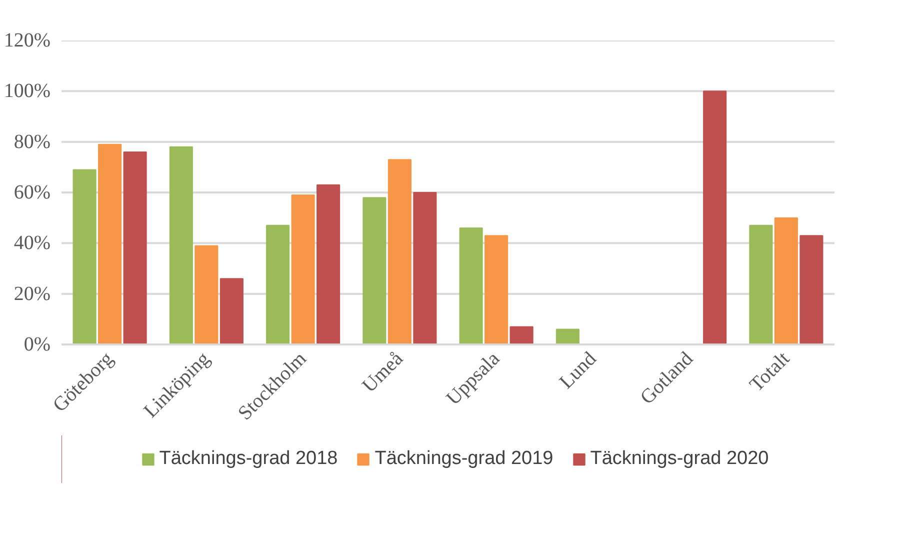  Describe the element at coordinates (32, 193) in the screenshot. I see `y-tick-label: 60%` at that location.